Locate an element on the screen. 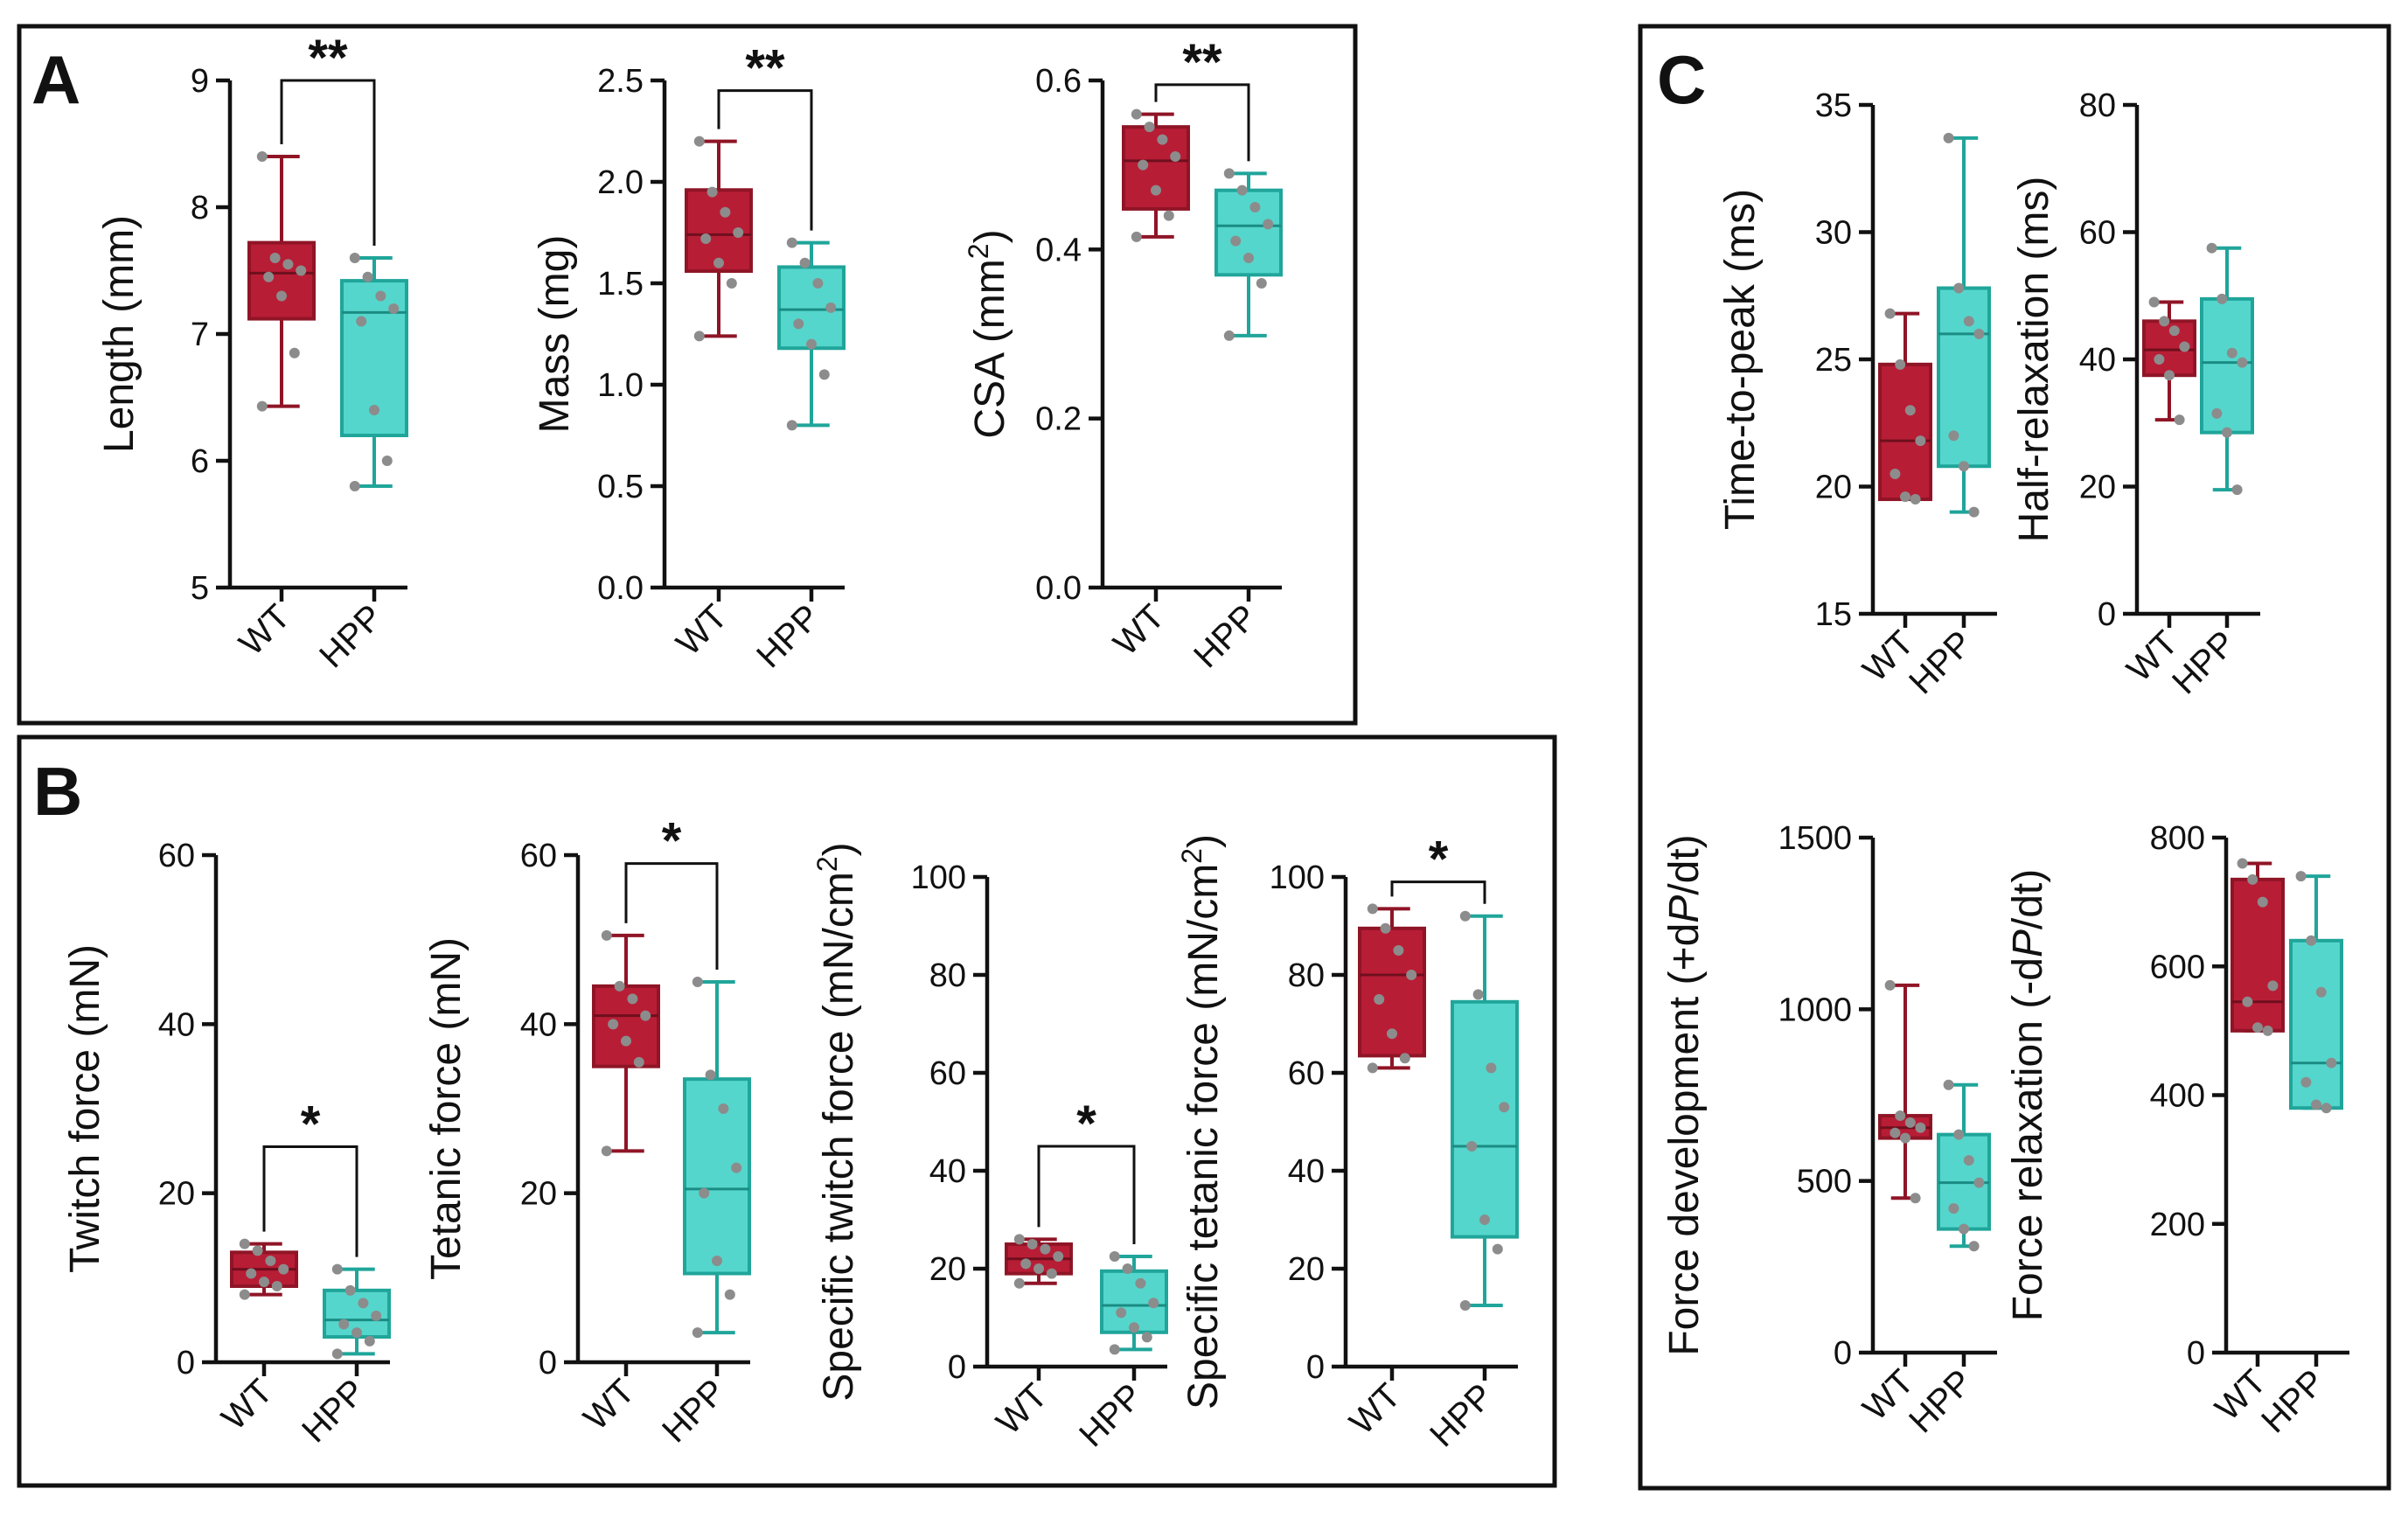 The image size is (2408, 1517). length-x-tick-label: WT is located at coordinates (264, 630).